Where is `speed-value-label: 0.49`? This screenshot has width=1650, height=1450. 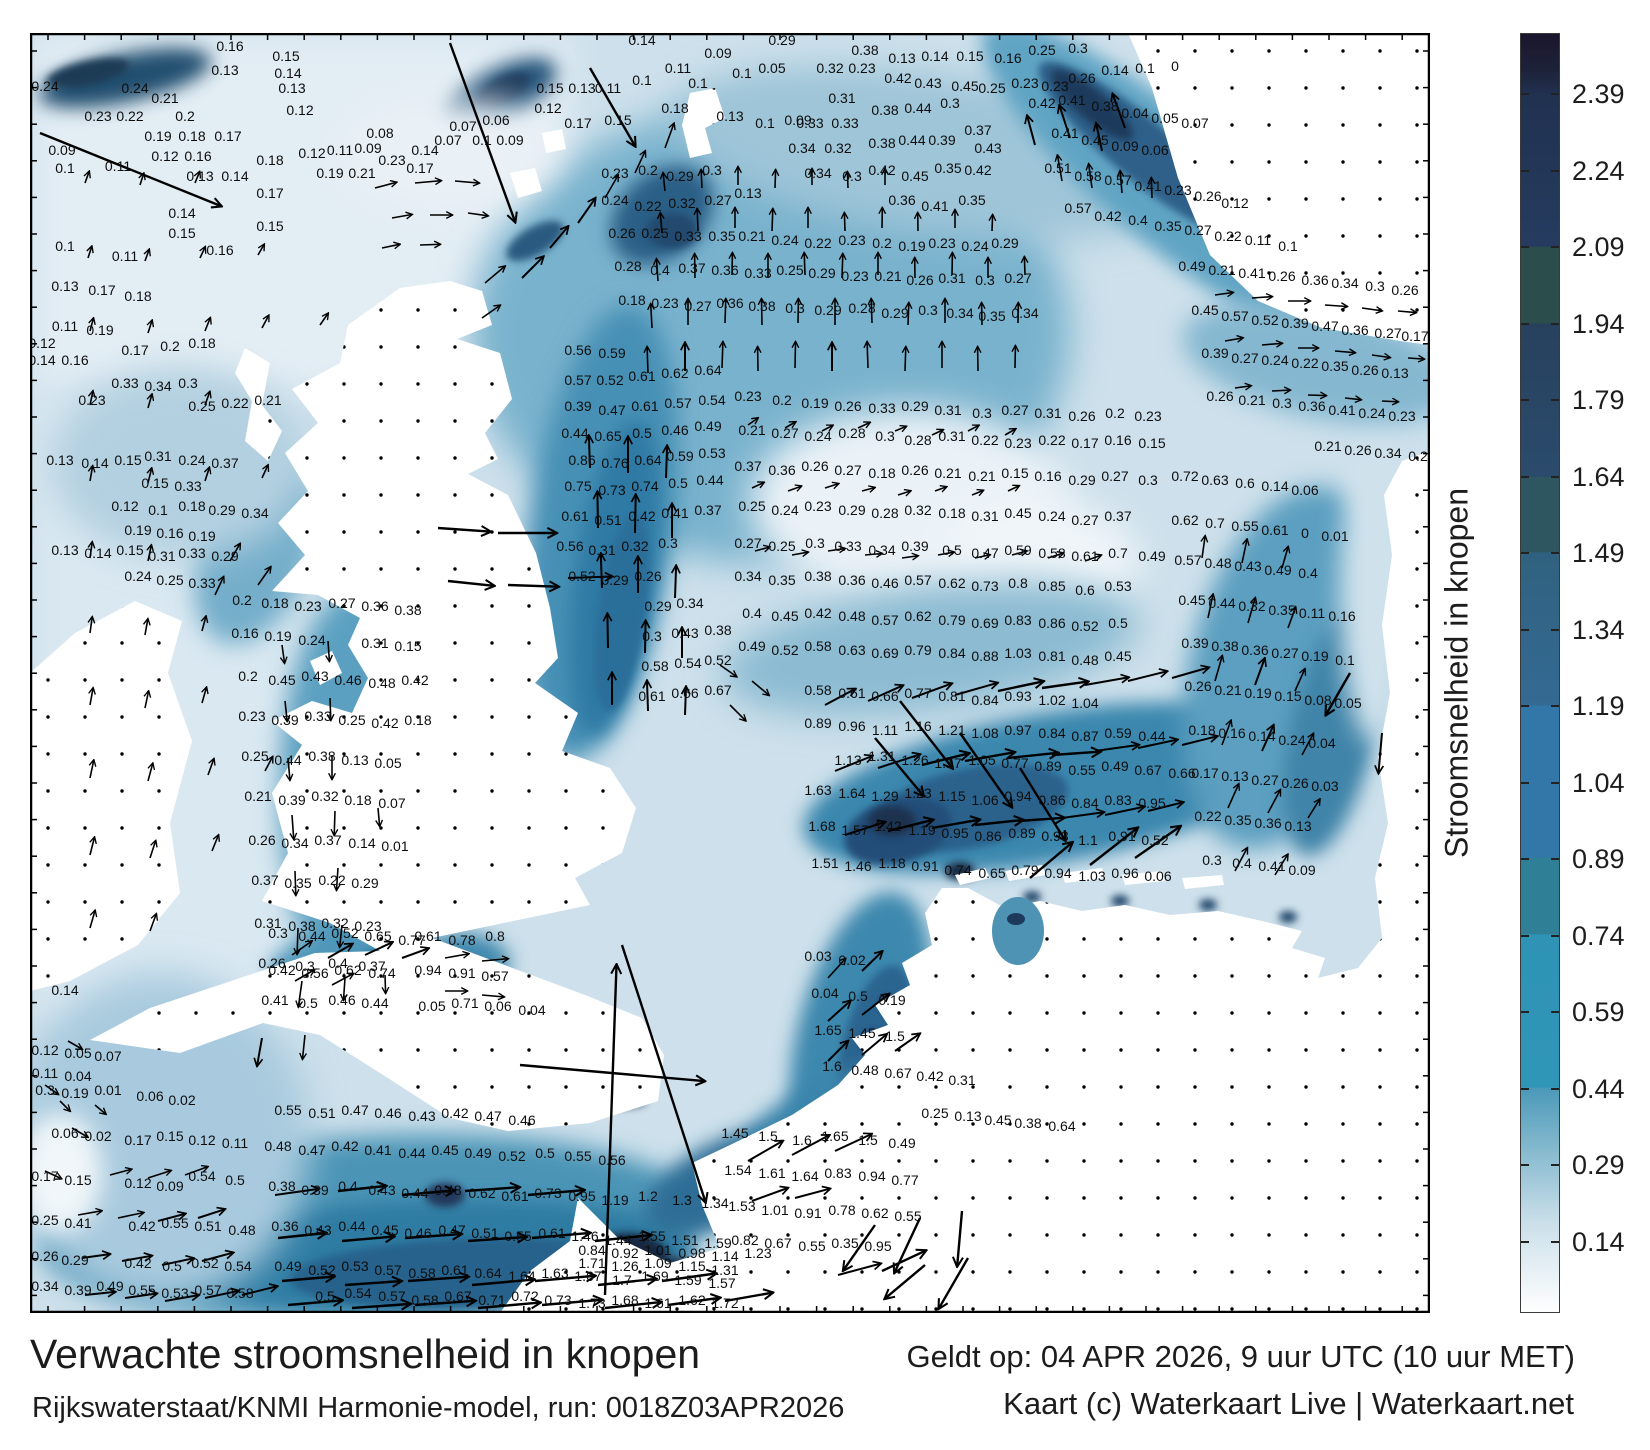
speed-value-label: 0.49 is located at coordinates (109, 1286).